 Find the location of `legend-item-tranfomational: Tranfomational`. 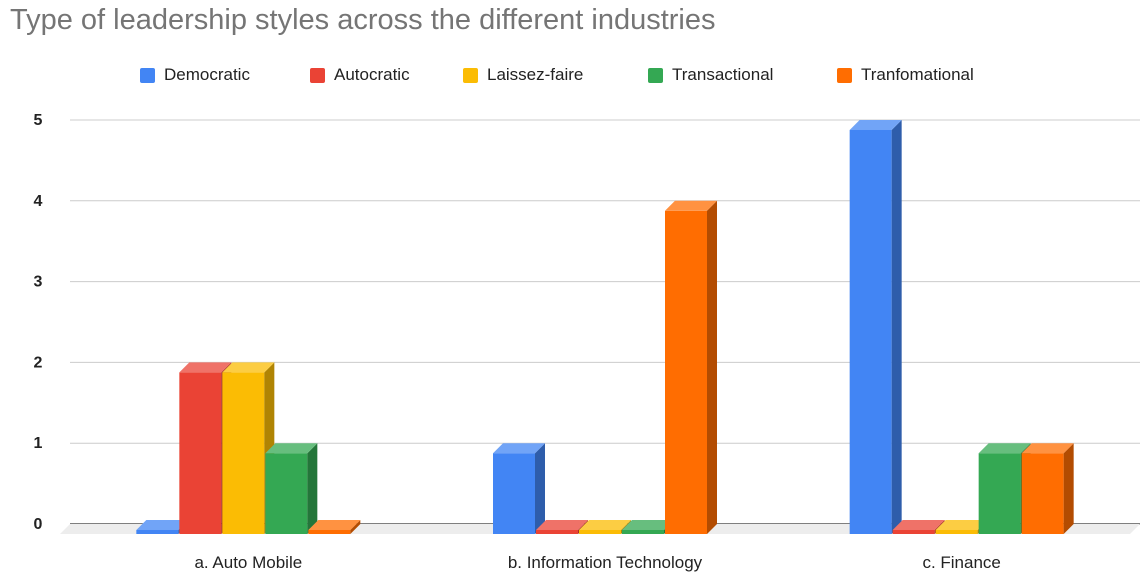

legend-item-tranfomational: Tranfomational is located at coordinates (905, 75).